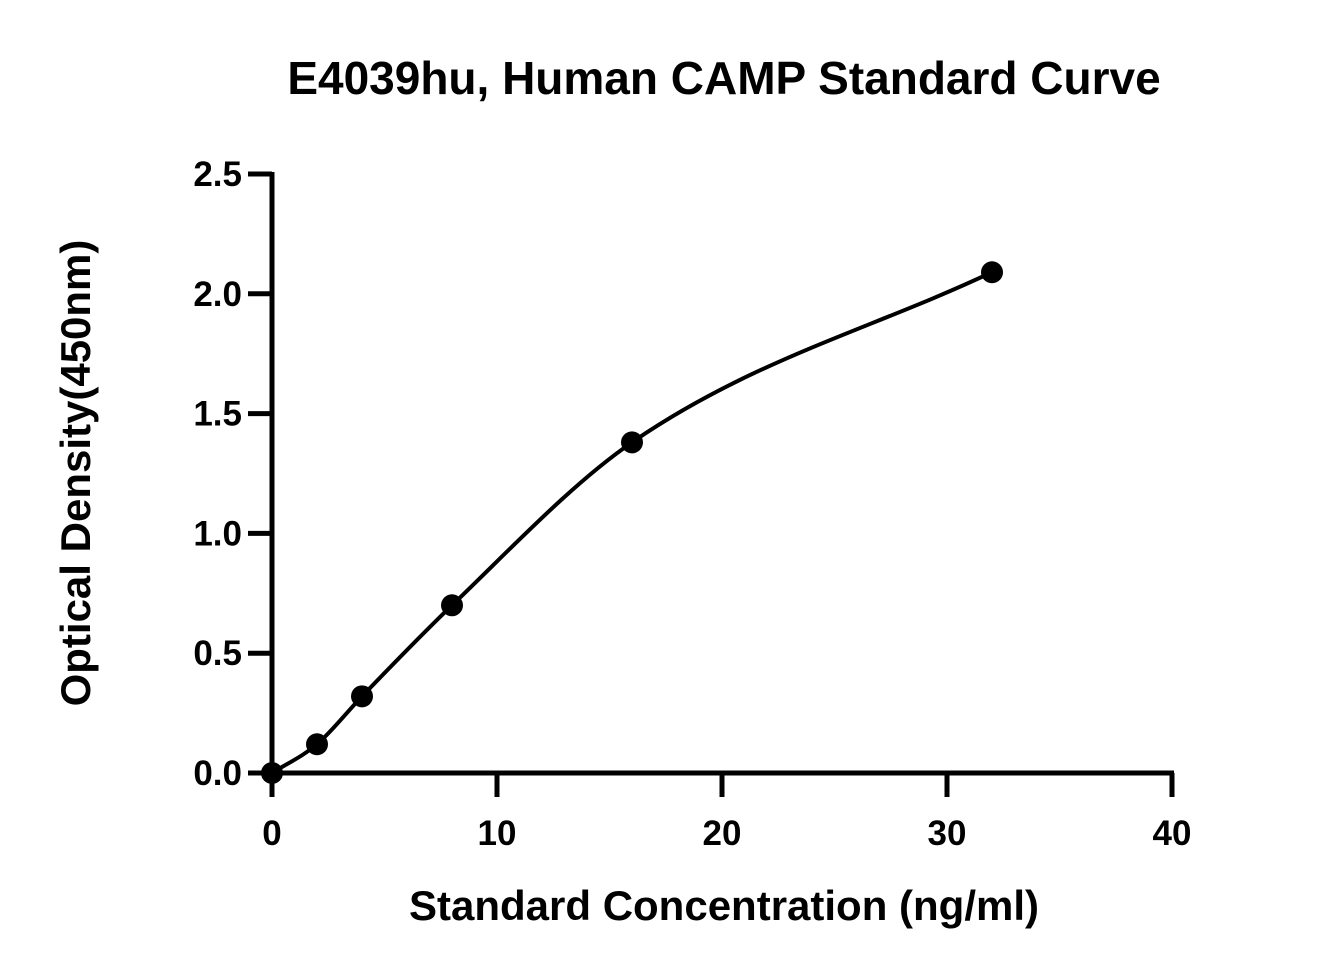 Image resolution: width=1320 pixels, height=975 pixels. Describe the element at coordinates (217, 653) in the screenshot. I see `y-tick-label: 0.5` at that location.